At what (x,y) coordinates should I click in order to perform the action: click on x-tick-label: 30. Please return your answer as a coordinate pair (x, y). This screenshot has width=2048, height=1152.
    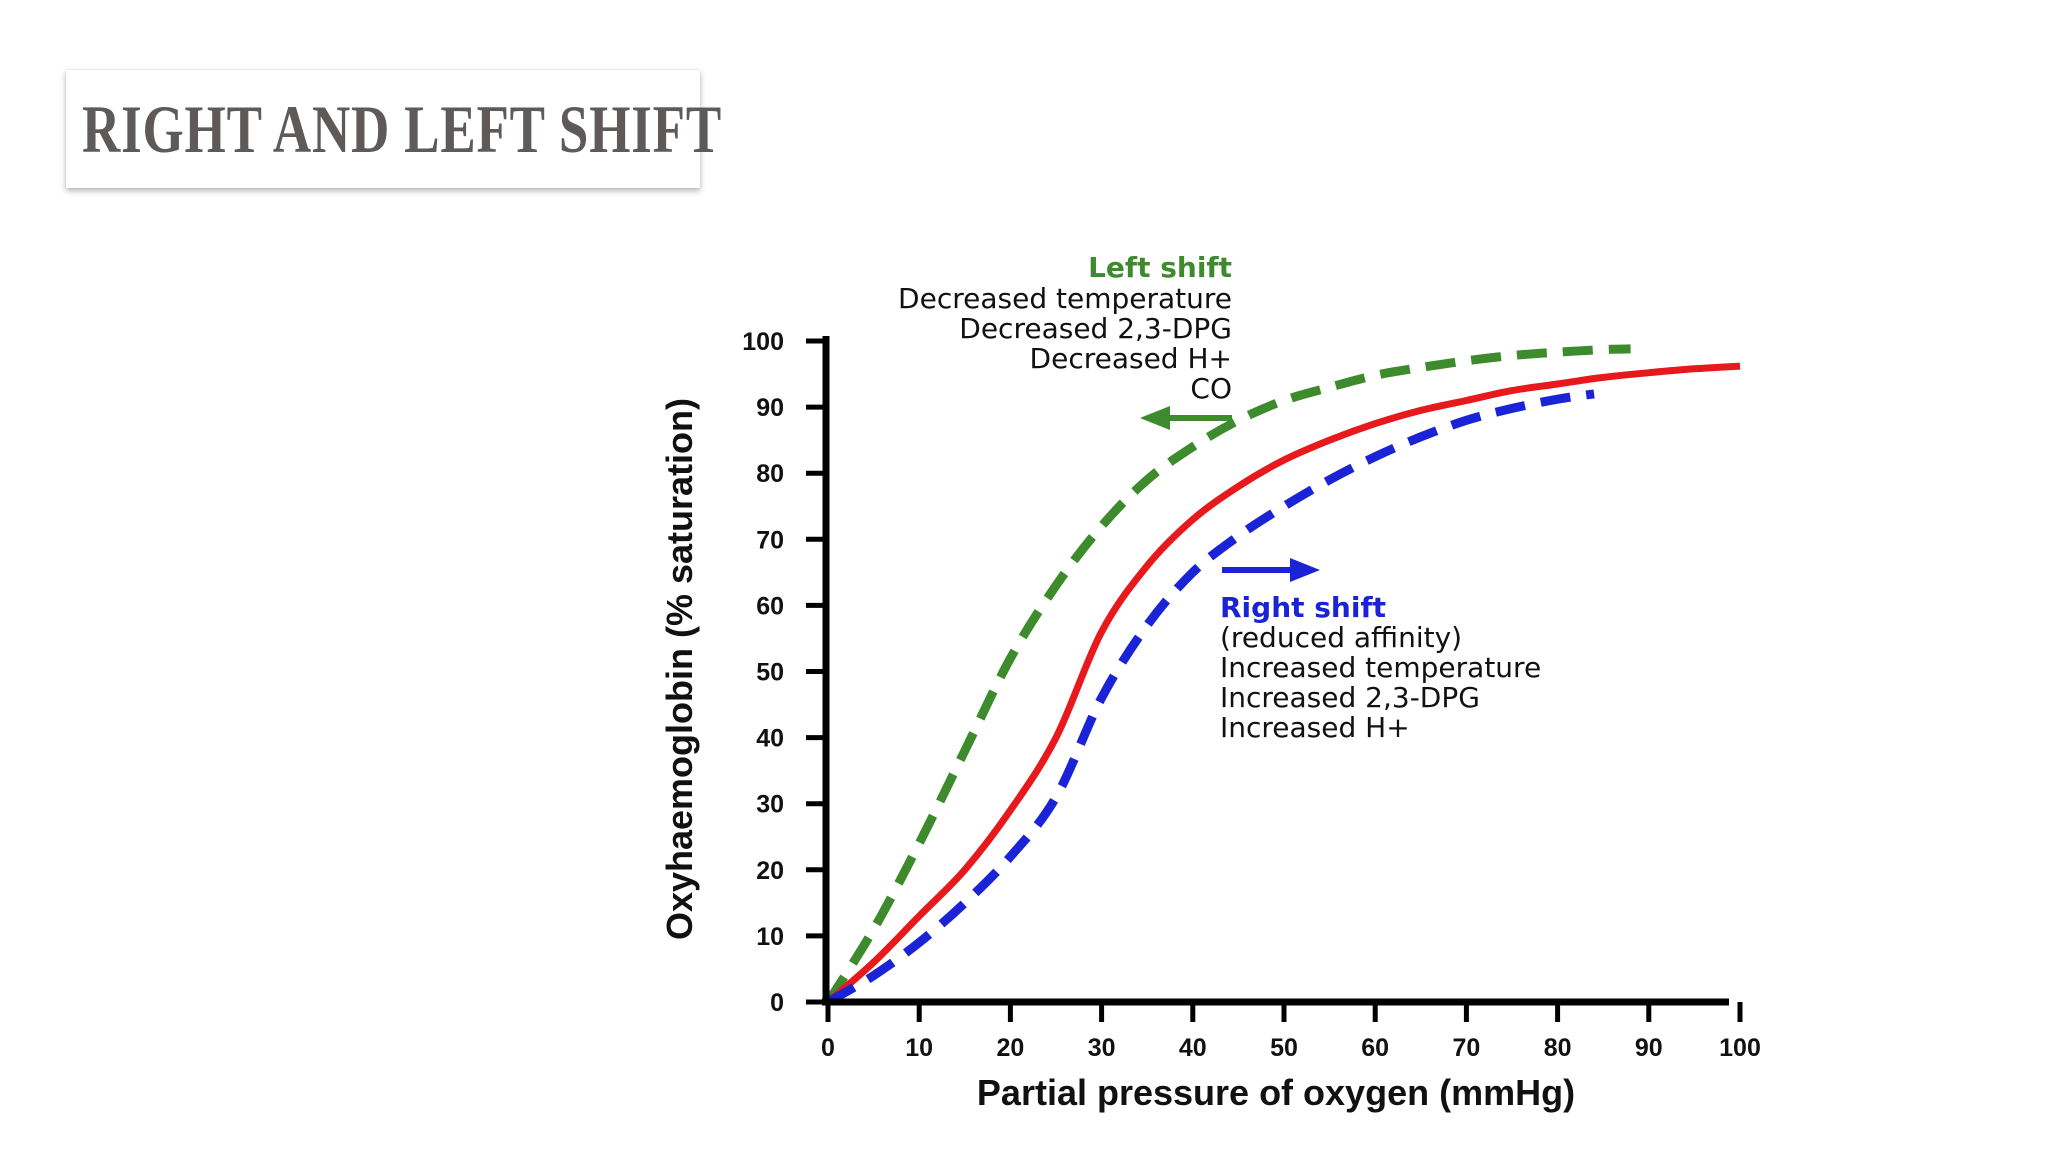
    Looking at the image, I should click on (1102, 1048).